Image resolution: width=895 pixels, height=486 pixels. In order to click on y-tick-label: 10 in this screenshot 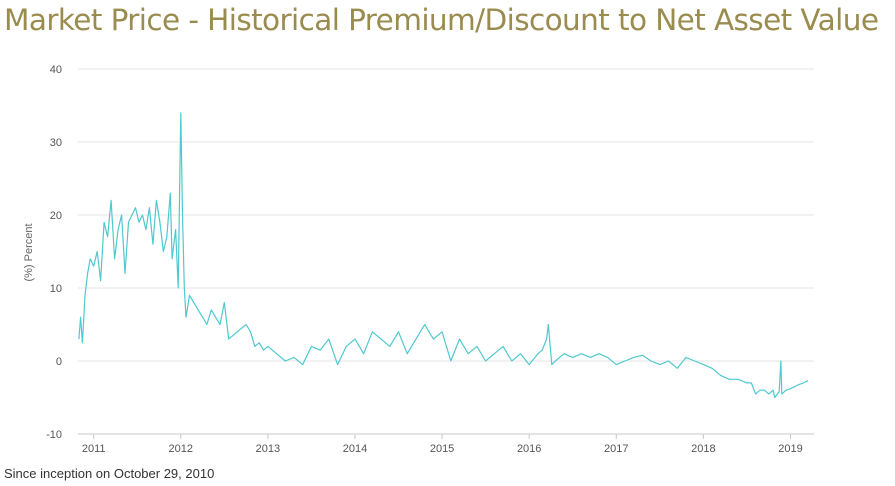, I will do `click(56, 289)`.